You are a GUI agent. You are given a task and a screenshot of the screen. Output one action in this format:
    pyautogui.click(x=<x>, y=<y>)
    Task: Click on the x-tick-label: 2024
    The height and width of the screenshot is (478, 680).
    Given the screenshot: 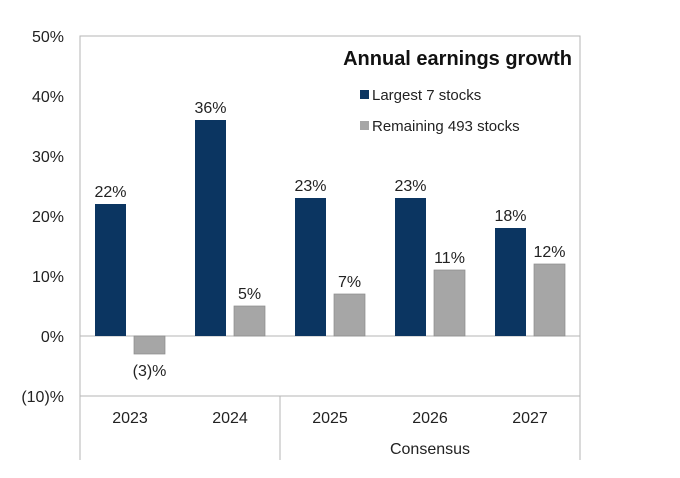 What is the action you would take?
    pyautogui.click(x=230, y=418)
    